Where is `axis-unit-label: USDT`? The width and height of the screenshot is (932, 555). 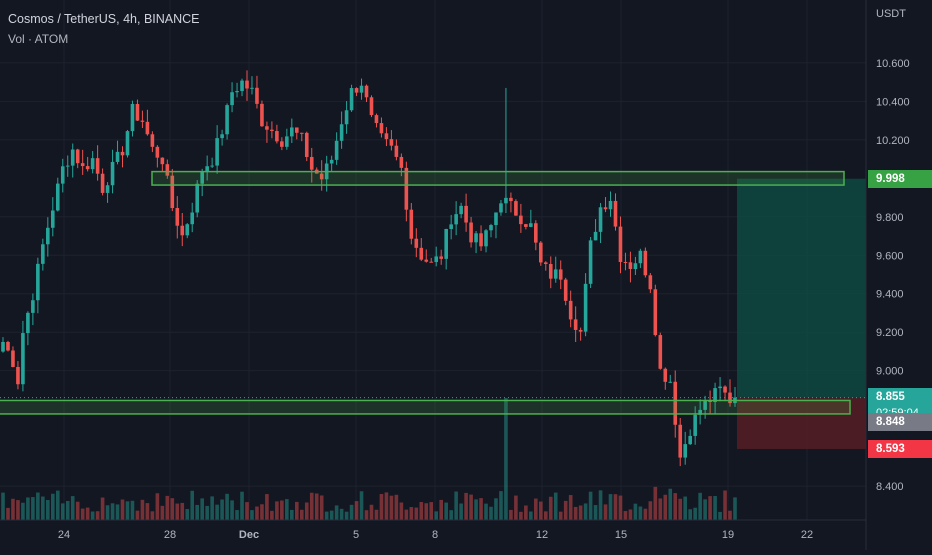
axis-unit-label: USDT is located at coordinates (891, 14).